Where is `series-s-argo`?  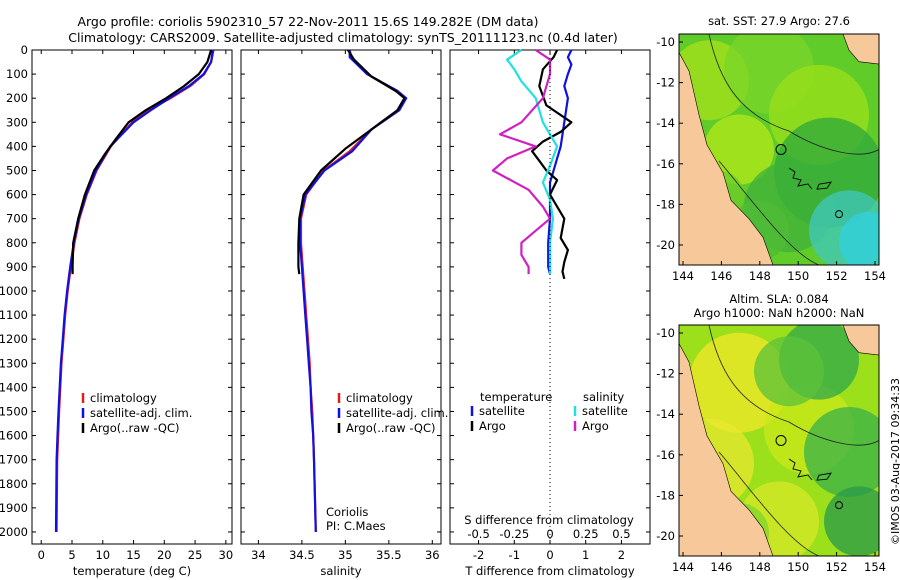
series-s-argo is located at coordinates (521, 162).